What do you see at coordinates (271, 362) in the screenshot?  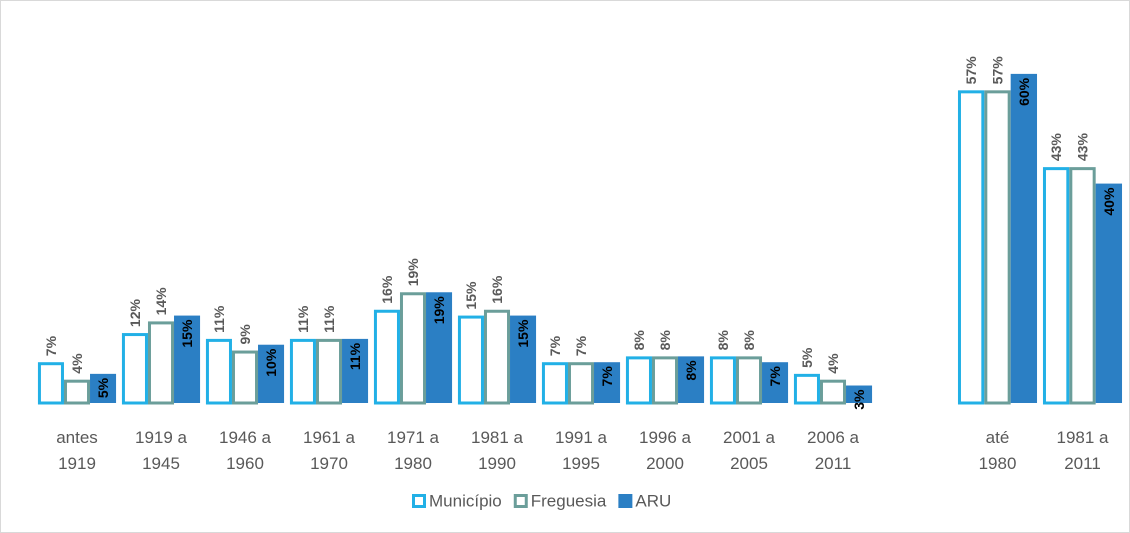 I see `value-label: 10%` at bounding box center [271, 362].